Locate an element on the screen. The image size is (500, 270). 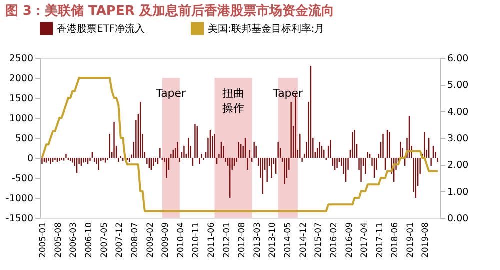
x-tick-label: 2016-02 is located at coordinates (334, 240).